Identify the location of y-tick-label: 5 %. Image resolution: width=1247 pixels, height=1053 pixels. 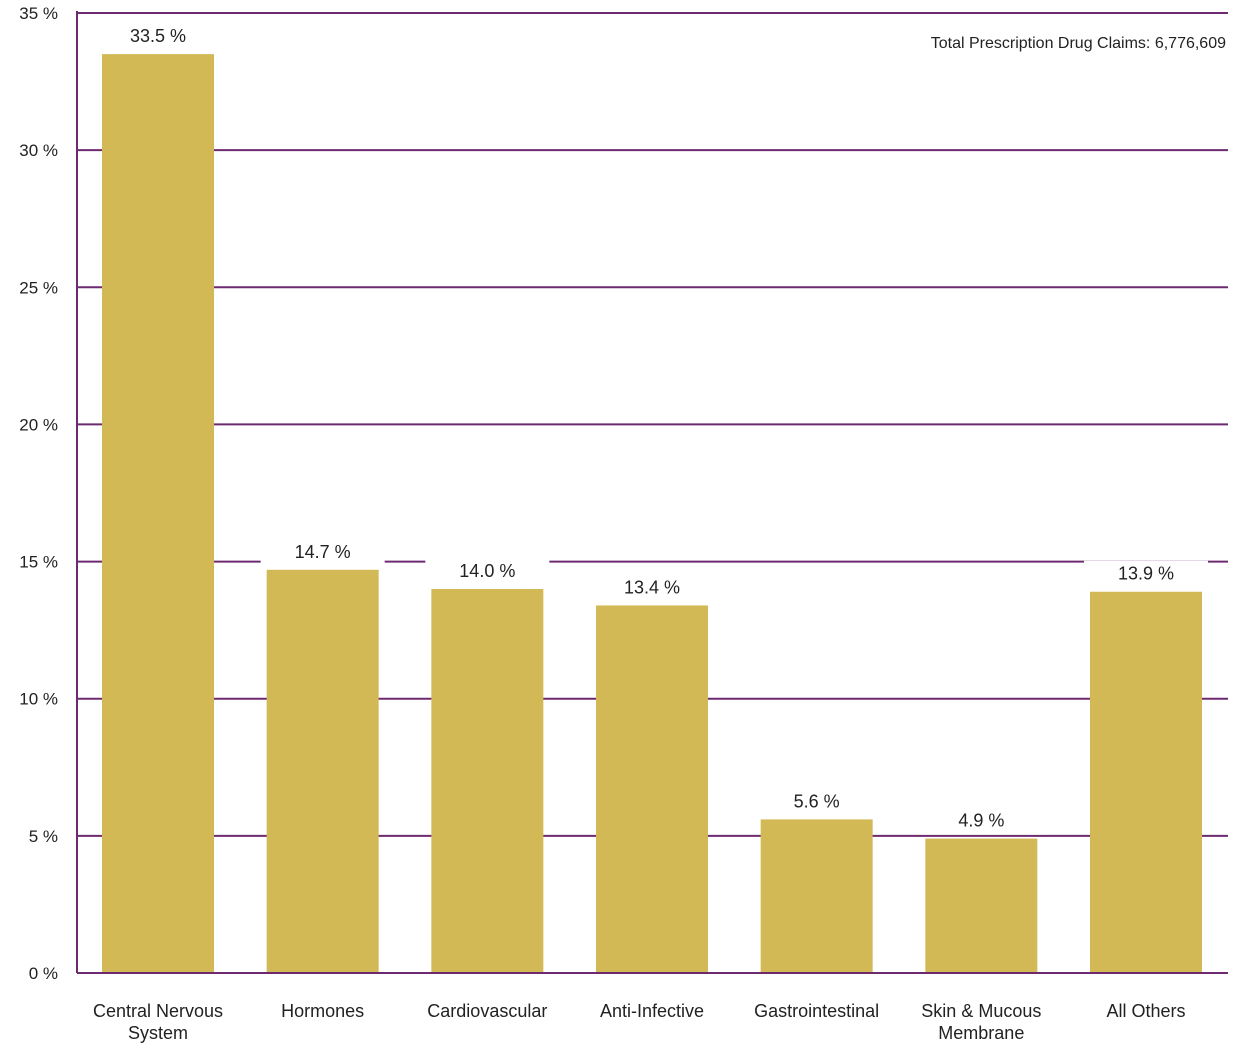
(43, 836).